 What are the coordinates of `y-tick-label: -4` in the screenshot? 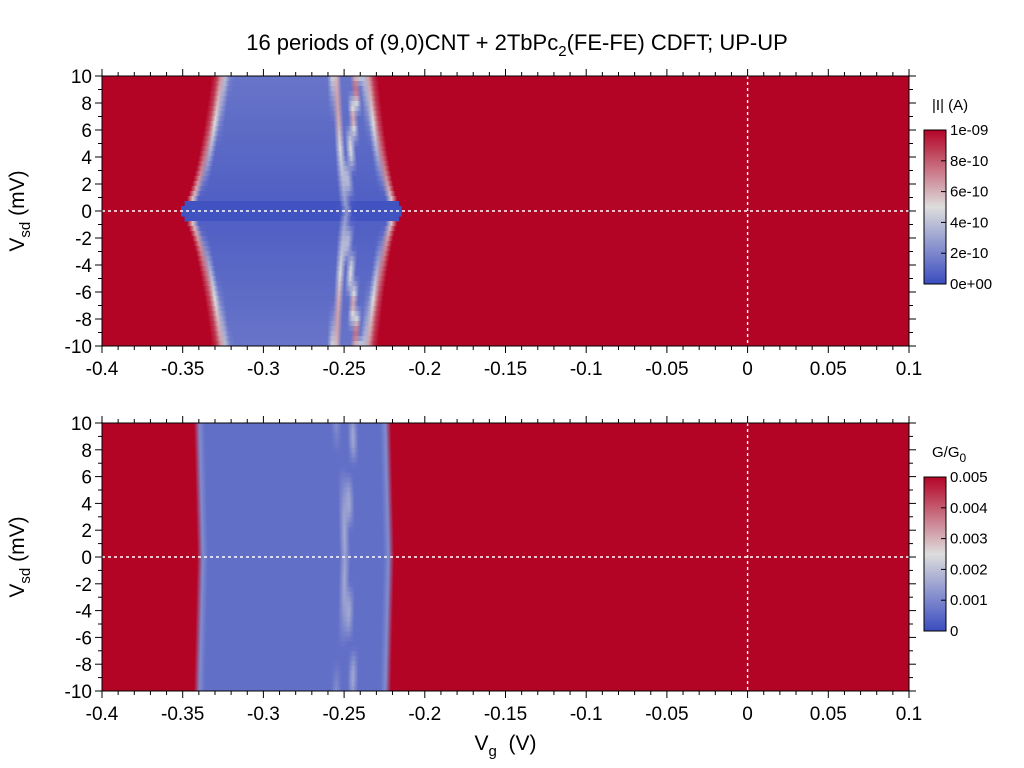 It's located at (83, 612).